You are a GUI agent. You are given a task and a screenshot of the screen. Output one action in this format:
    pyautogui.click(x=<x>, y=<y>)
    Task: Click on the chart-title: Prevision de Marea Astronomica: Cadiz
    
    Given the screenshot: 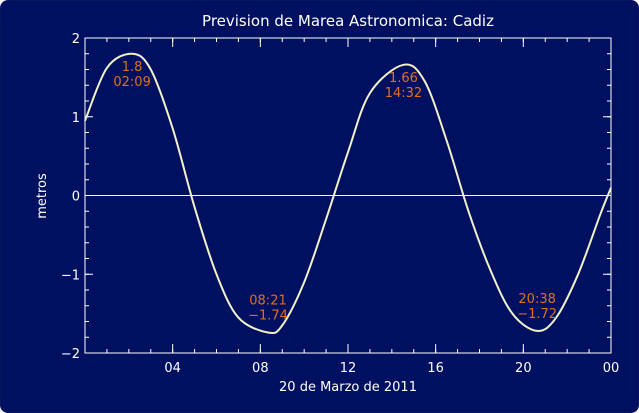 What is the action you would take?
    pyautogui.click(x=348, y=21)
    